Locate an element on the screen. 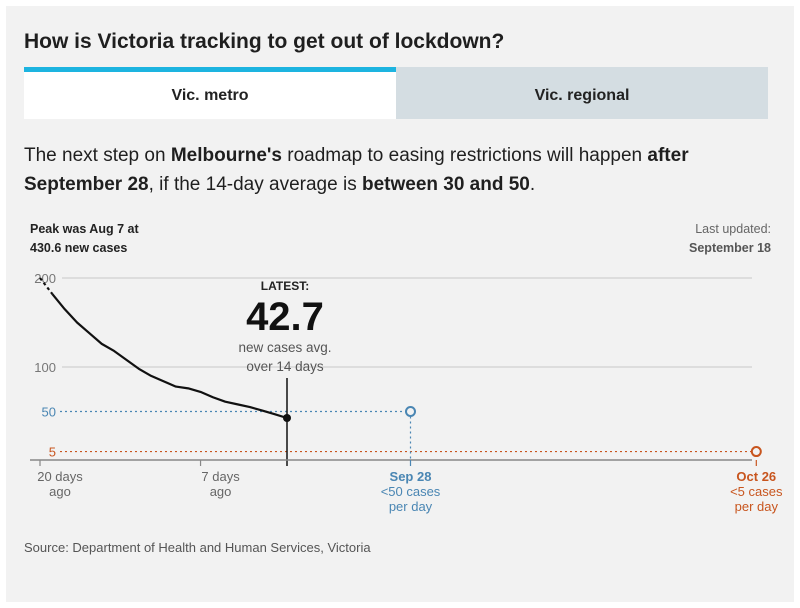  intro-part-4: . is located at coordinates (532, 184).